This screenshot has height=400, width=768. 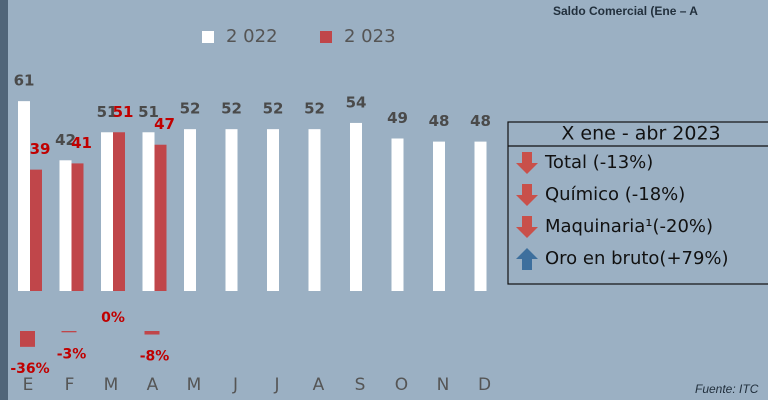 What do you see at coordinates (401, 385) in the screenshot?
I see `x-tick-label: O` at bounding box center [401, 385].